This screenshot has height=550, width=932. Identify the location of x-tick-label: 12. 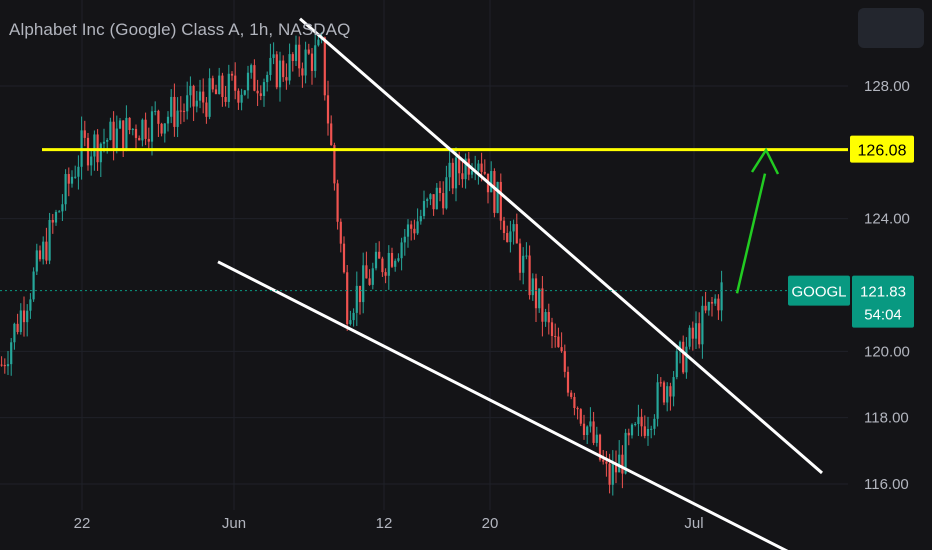
(384, 523).